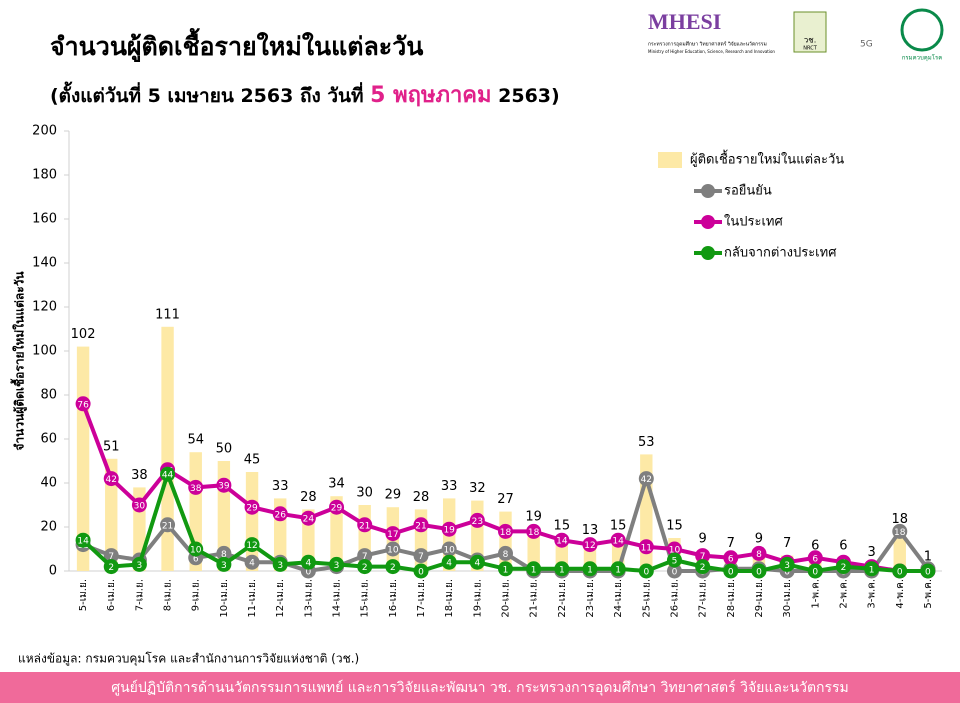 The image size is (960, 703). What do you see at coordinates (196, 559) in the screenshot?
I see `point-label: 6` at bounding box center [196, 559].